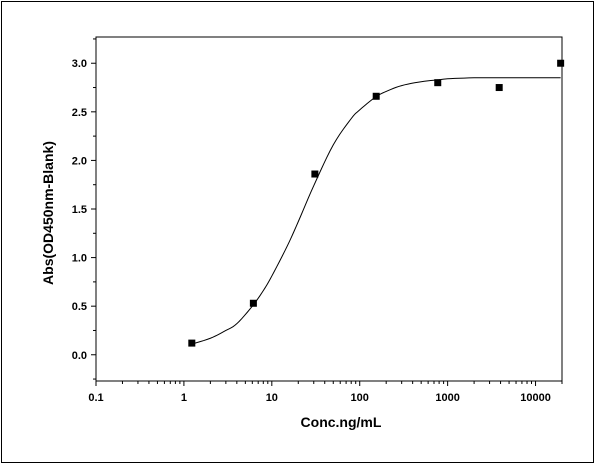 The height and width of the screenshot is (466, 597). What do you see at coordinates (360, 398) in the screenshot?
I see `x-tick-label: 100` at bounding box center [360, 398].